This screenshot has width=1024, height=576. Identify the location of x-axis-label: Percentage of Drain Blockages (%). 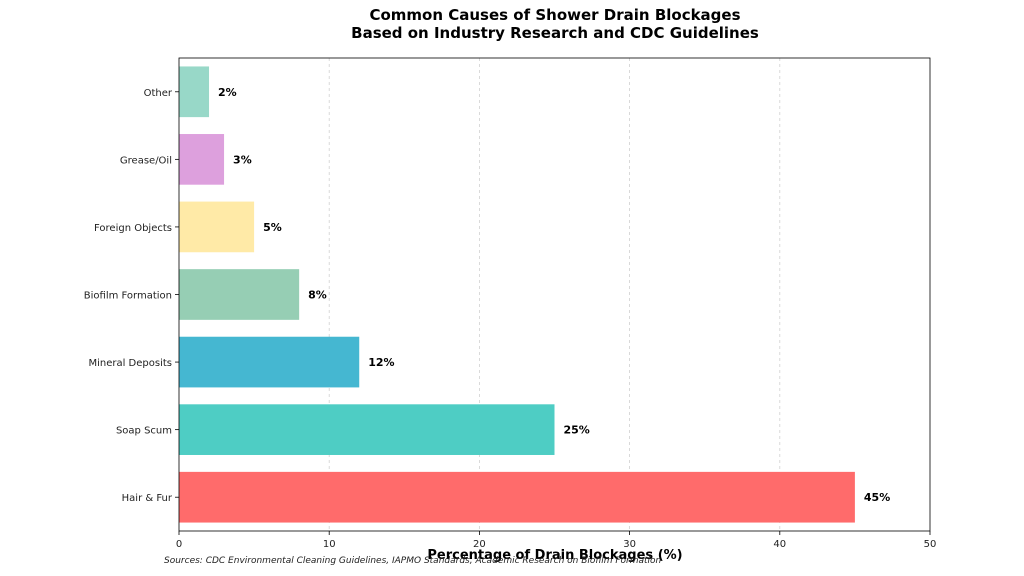
(555, 555).